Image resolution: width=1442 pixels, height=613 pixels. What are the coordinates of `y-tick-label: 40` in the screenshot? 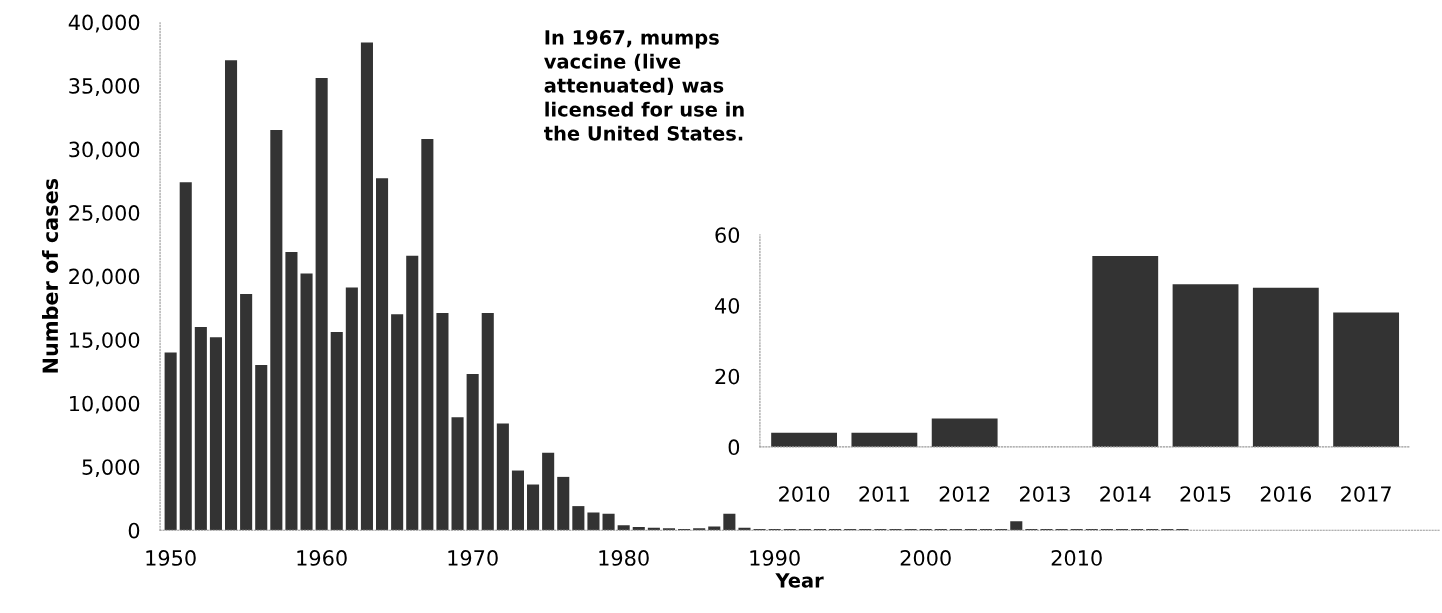 It's located at (727, 305).